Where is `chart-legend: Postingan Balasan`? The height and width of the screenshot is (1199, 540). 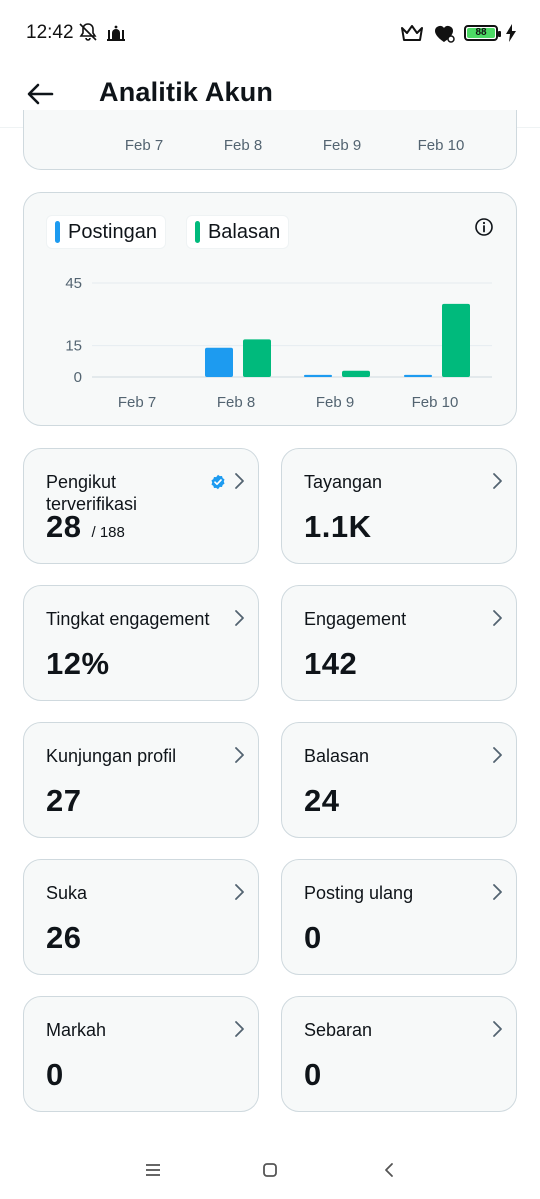 chart-legend: Postingan Balasan is located at coordinates (168, 232).